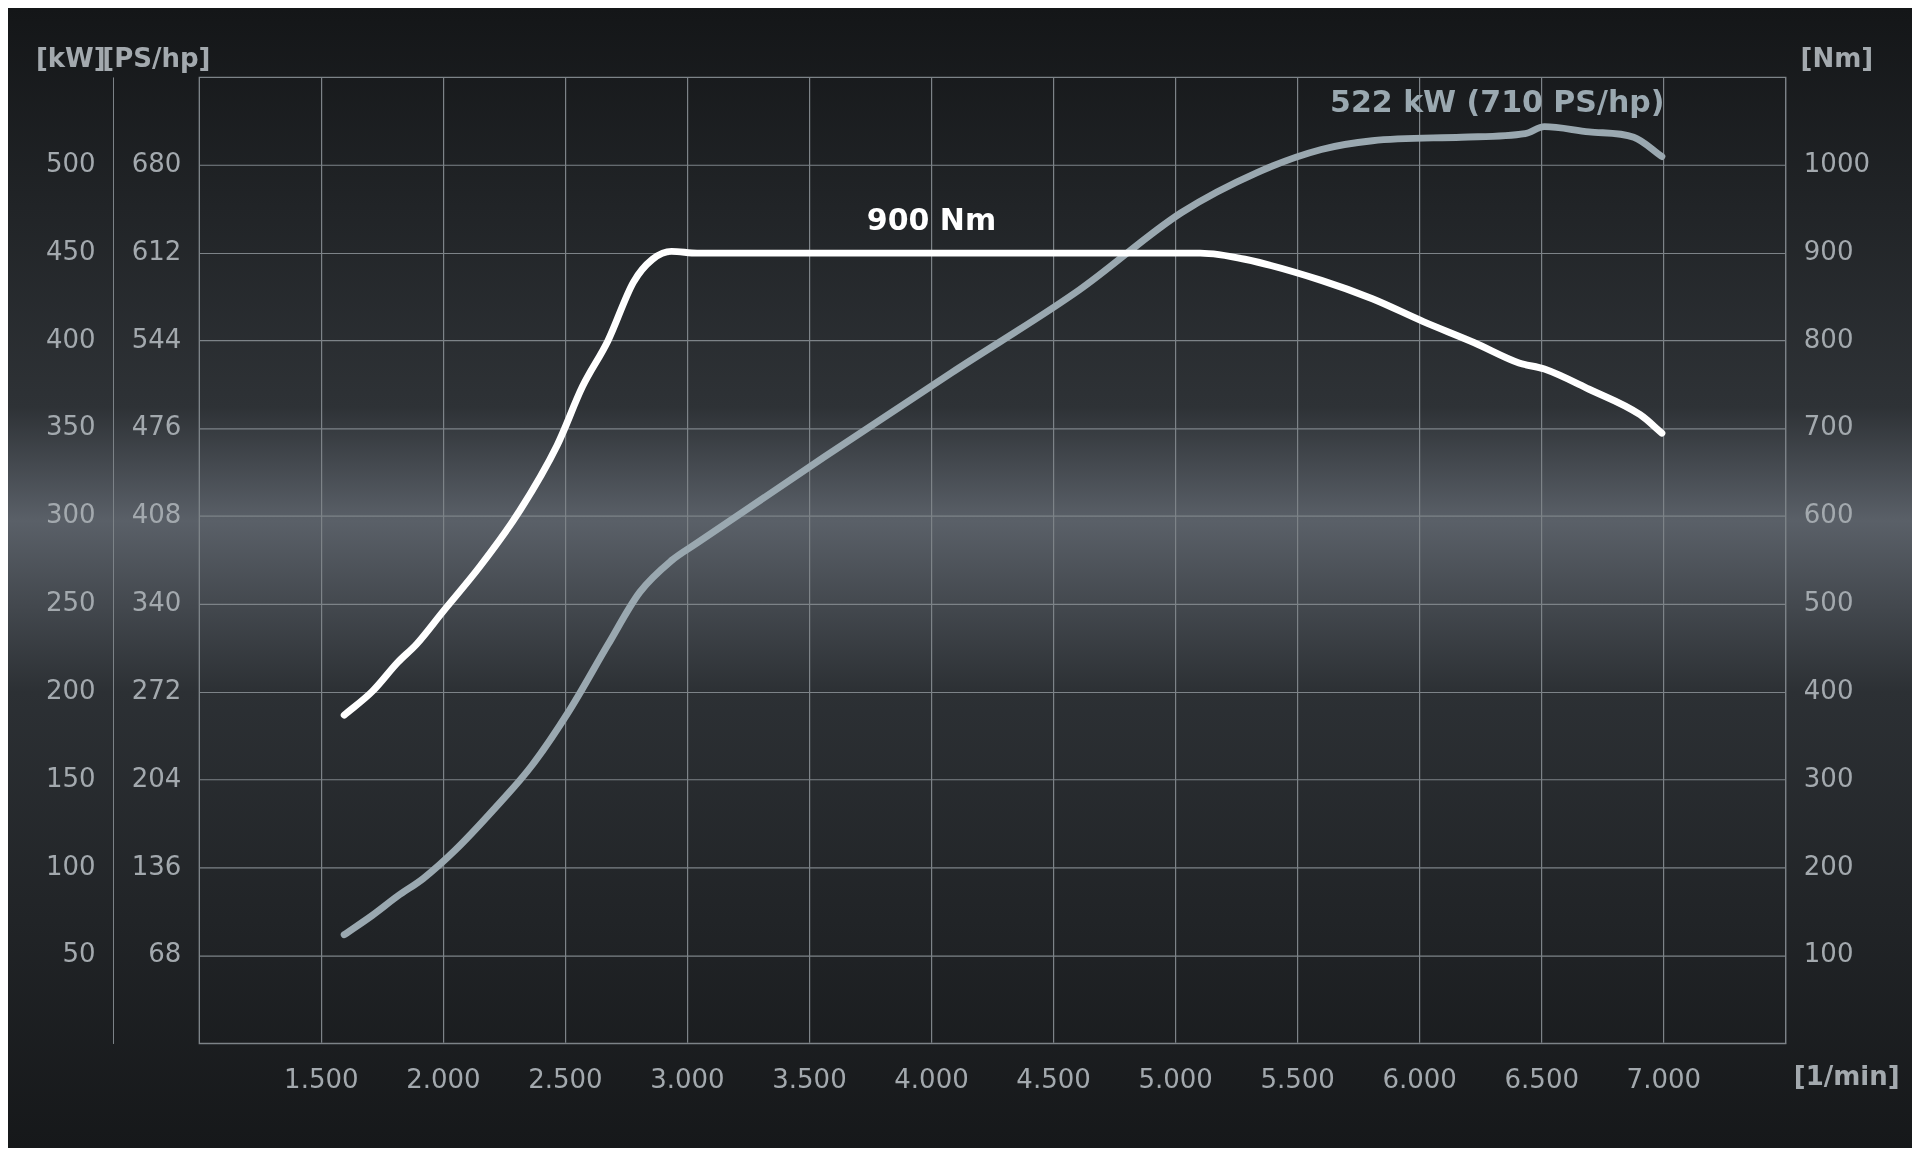 The width and height of the screenshot is (1920, 1160). What do you see at coordinates (71, 865) in the screenshot?
I see `y-tick-label: 100` at bounding box center [71, 865].